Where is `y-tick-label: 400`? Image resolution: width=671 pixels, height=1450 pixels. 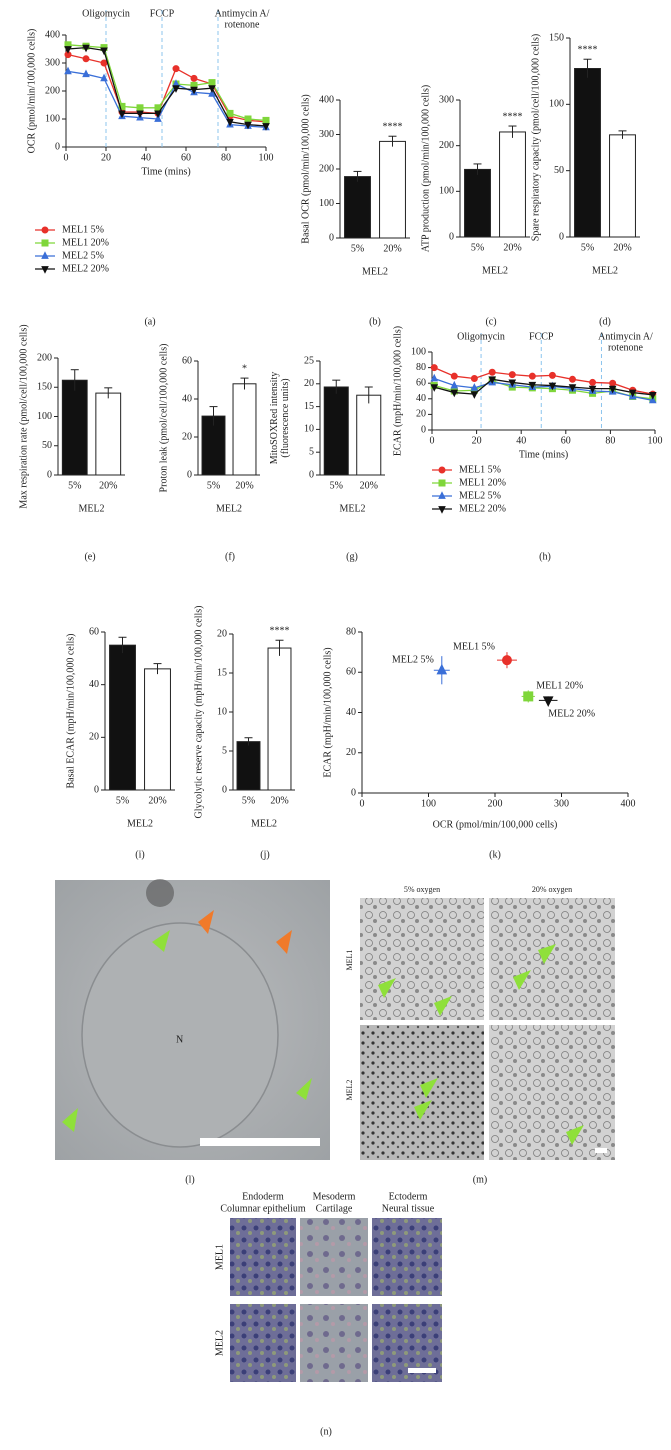 y-tick-label: 400 is located at coordinates (52, 34).